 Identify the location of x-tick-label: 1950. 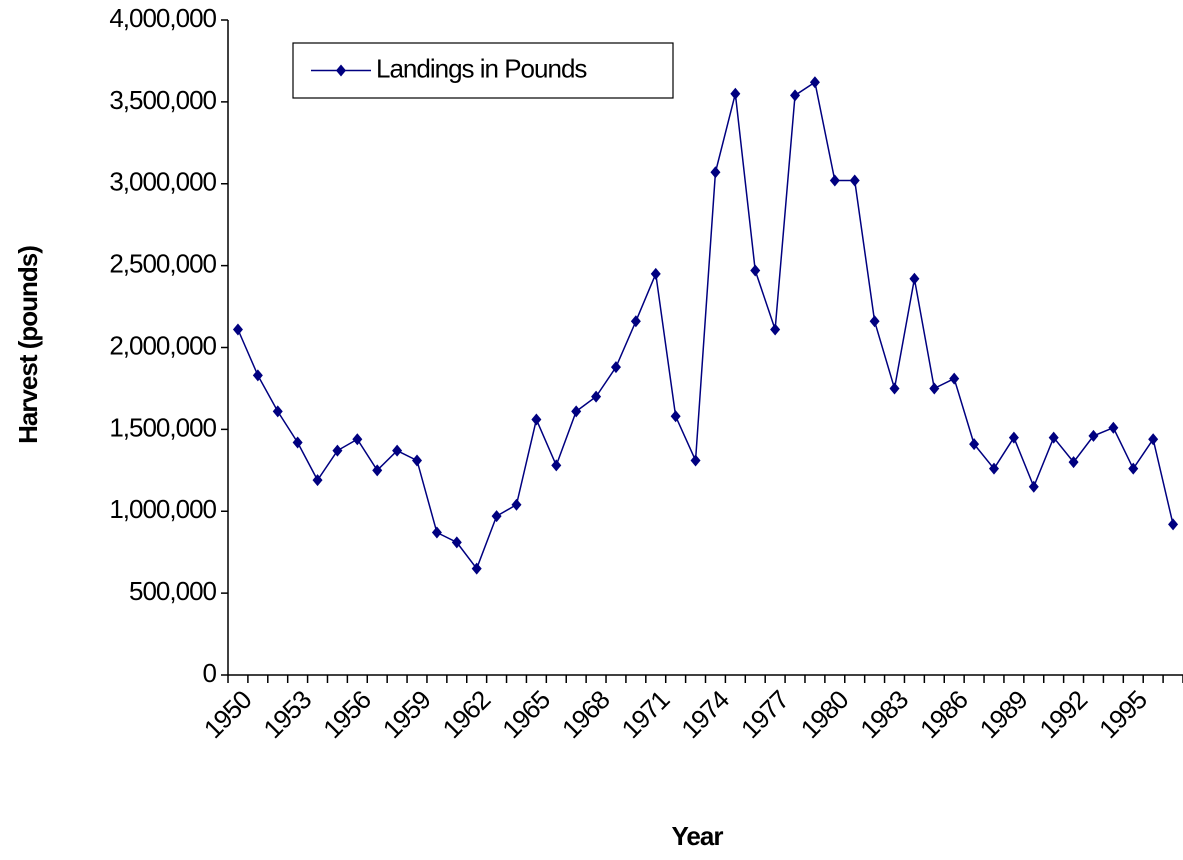
(228, 715).